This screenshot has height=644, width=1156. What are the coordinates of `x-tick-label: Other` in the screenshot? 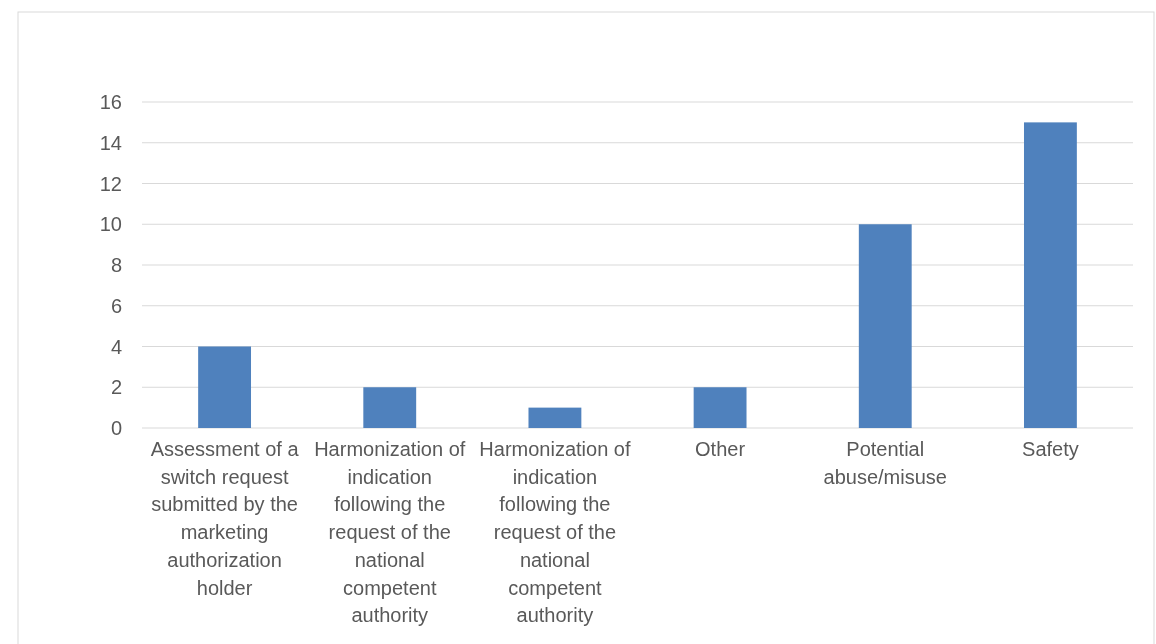 It's located at (720, 449).